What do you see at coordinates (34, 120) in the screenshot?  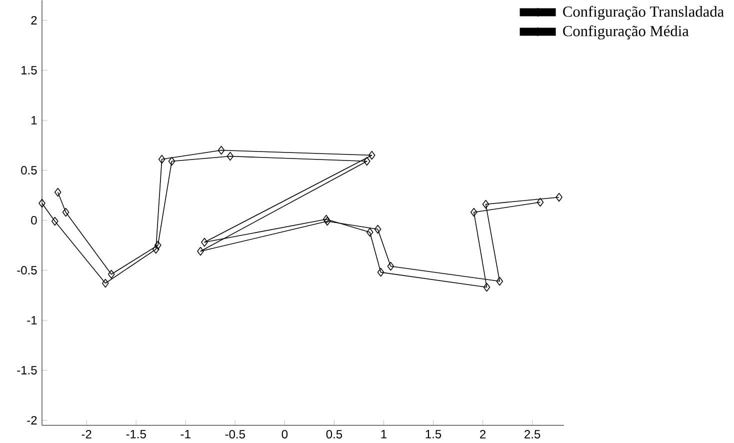 I see `y-tick-label: 1` at bounding box center [34, 120].